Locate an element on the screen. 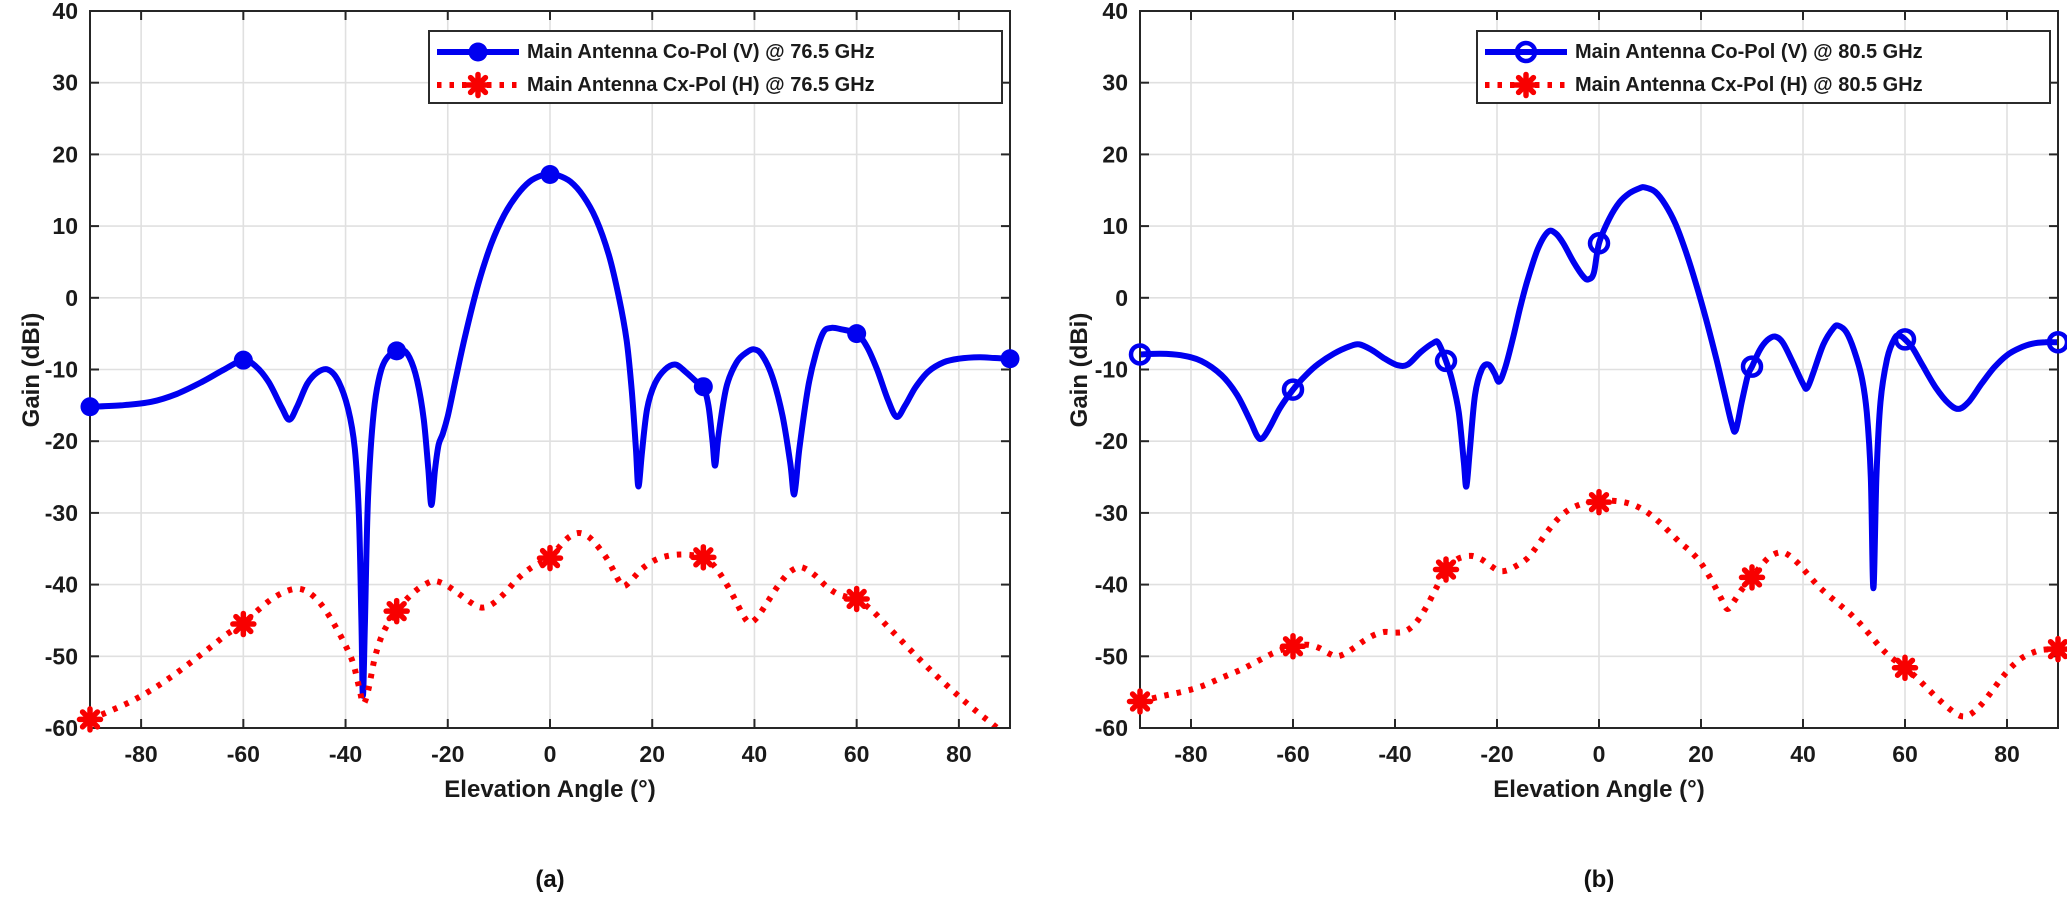 This screenshot has width=2067, height=901. legend-label: Main Antenna Co-Pol (V) @ 76.5 GHz is located at coordinates (701, 52).